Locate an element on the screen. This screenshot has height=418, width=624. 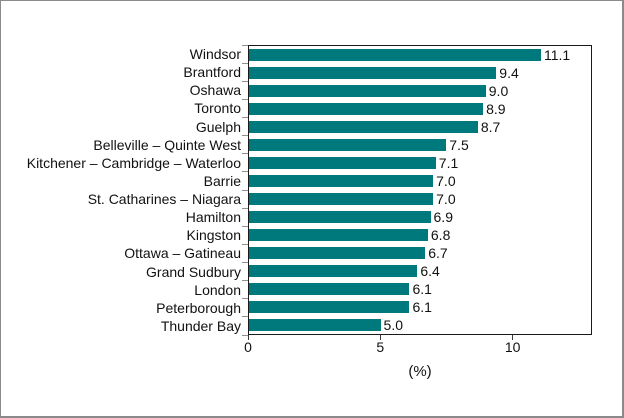
bar-row: 5.0 is located at coordinates (420, 325).